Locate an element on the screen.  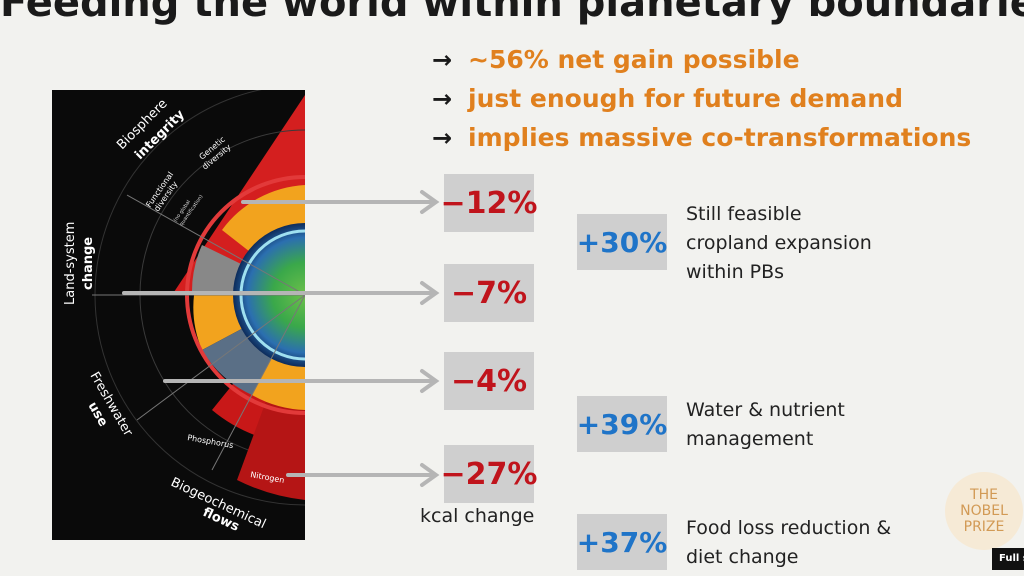
gain-description: Food loss reduction & diet change is located at coordinates (788, 543).